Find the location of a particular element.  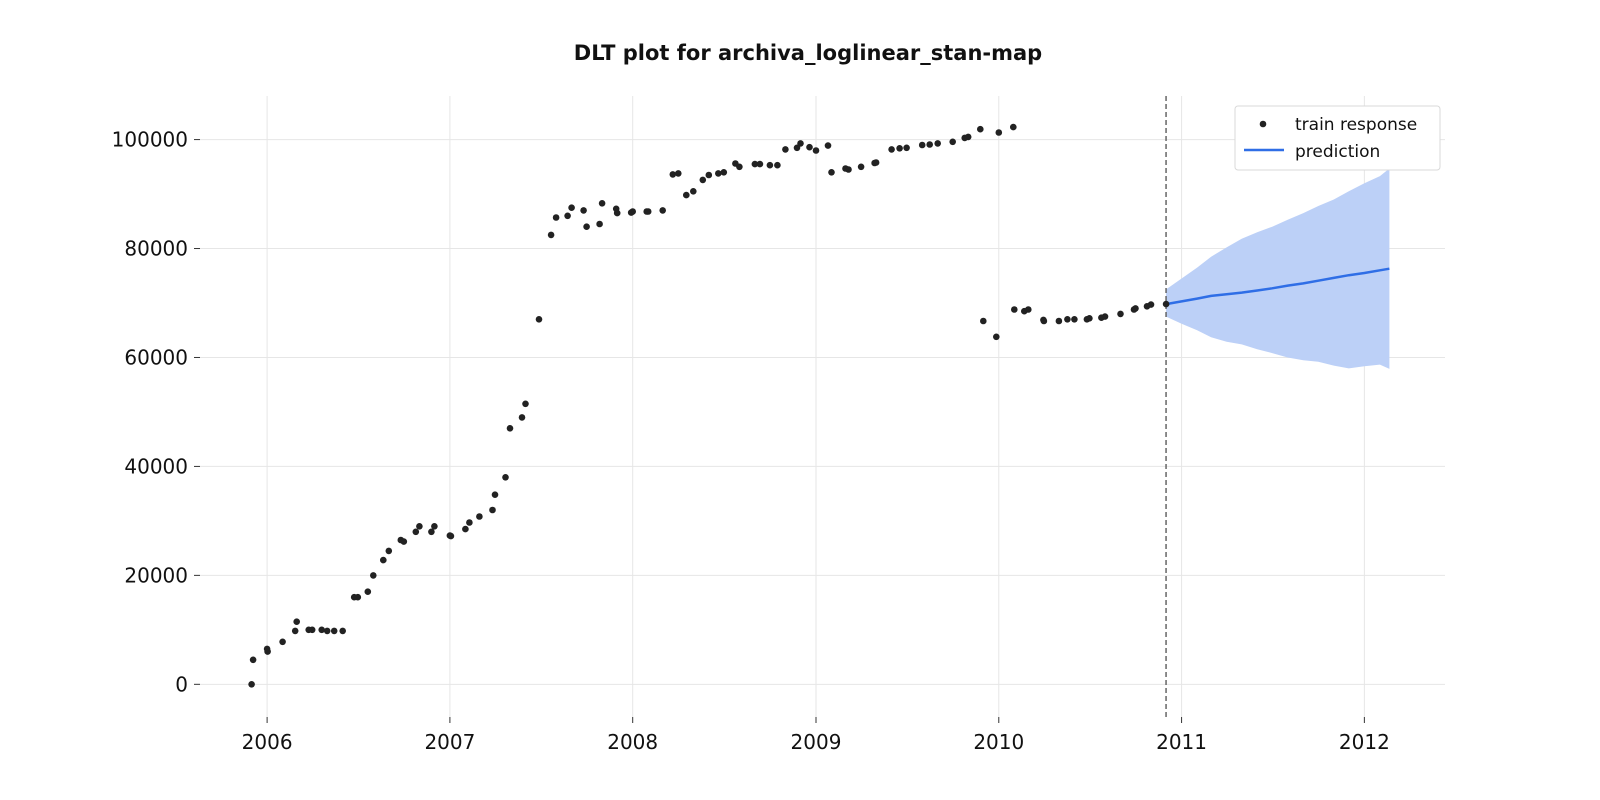

x-tick-label: 2008 is located at coordinates (632, 742).